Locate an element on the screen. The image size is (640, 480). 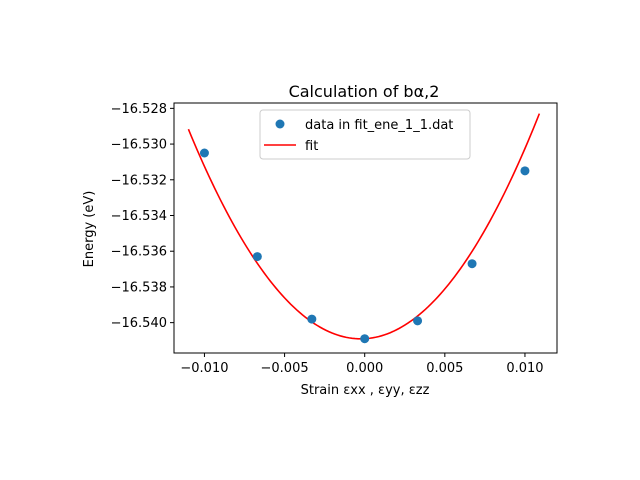
legend-label-data: data in fit_ene_1_1.dat is located at coordinates (379, 125).